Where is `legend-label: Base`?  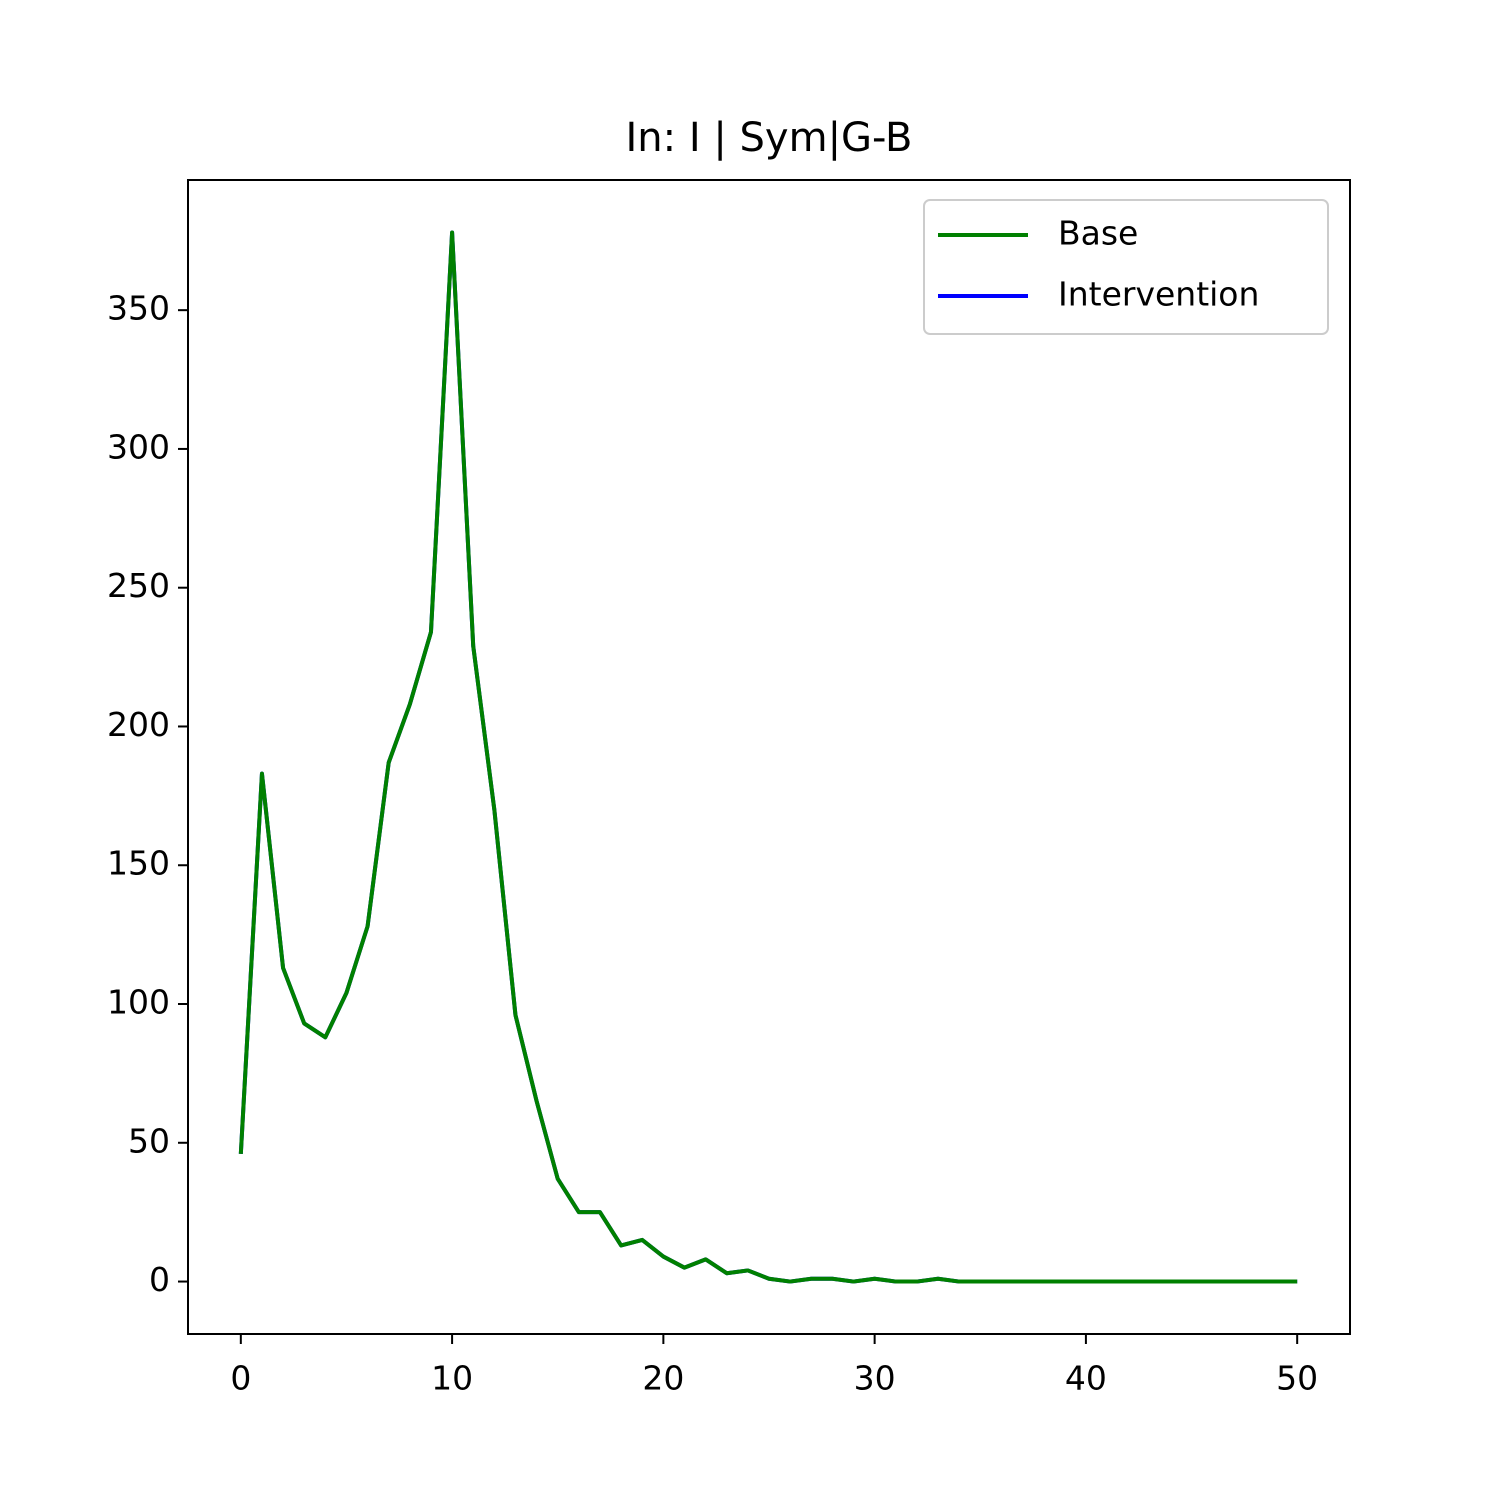
legend-label: Base is located at coordinates (1098, 233).